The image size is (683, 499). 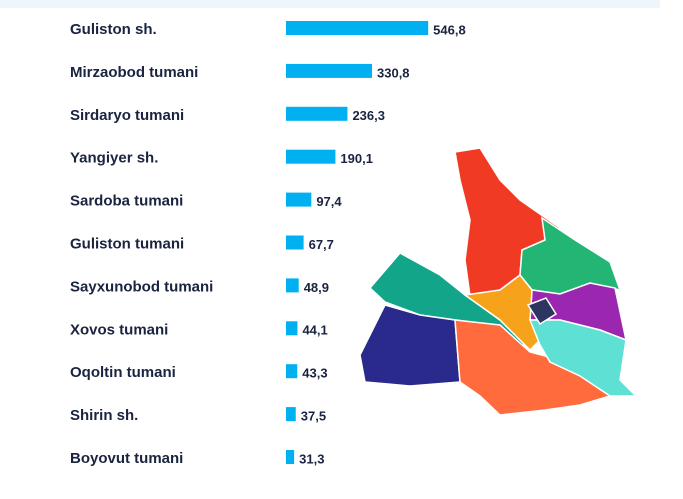 What do you see at coordinates (356, 158) in the screenshot?
I see `value-label: 190,1` at bounding box center [356, 158].